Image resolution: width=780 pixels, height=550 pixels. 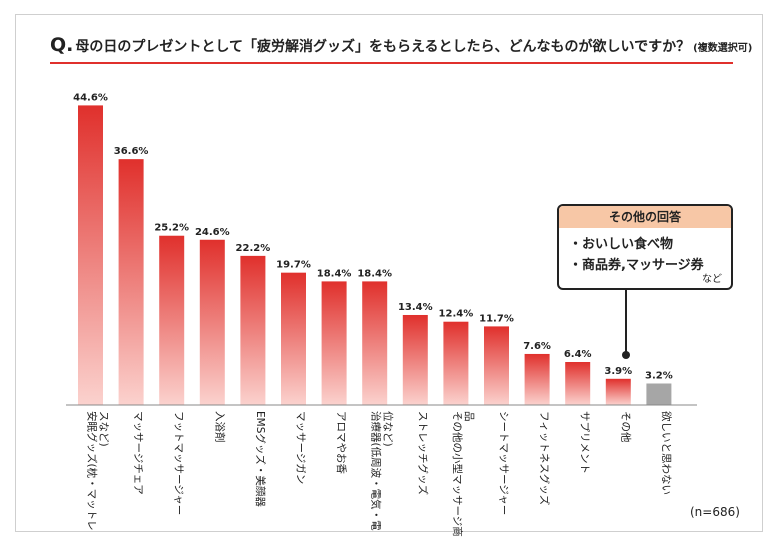 I want to click on category-label-1: マッサージチェア, so click(x=138, y=453).